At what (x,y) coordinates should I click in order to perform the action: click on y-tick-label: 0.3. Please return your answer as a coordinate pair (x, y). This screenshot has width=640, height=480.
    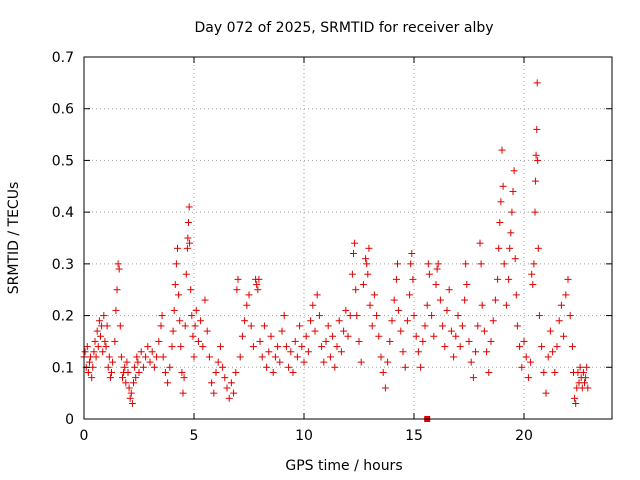
    Looking at the image, I should click on (63, 265).